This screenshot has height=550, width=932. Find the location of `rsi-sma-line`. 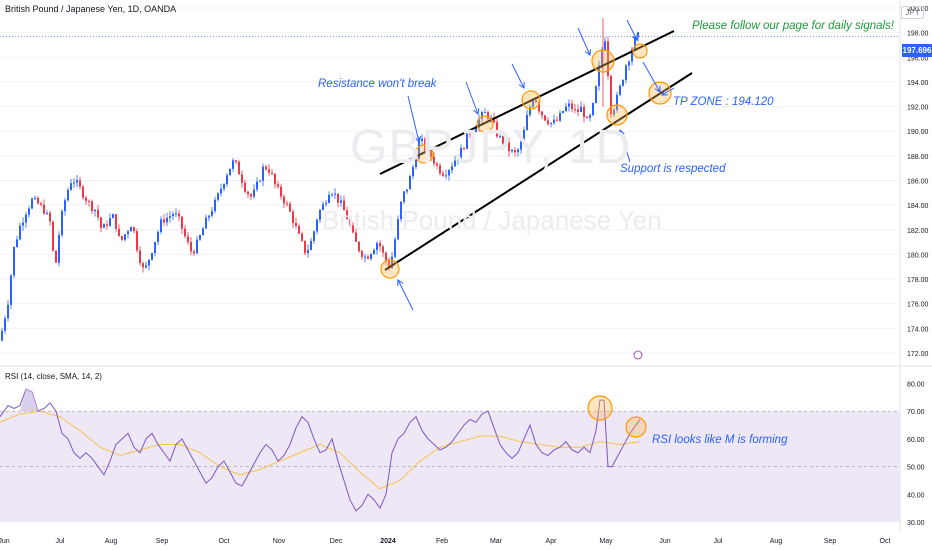

rsi-sma-line is located at coordinates (320, 450).